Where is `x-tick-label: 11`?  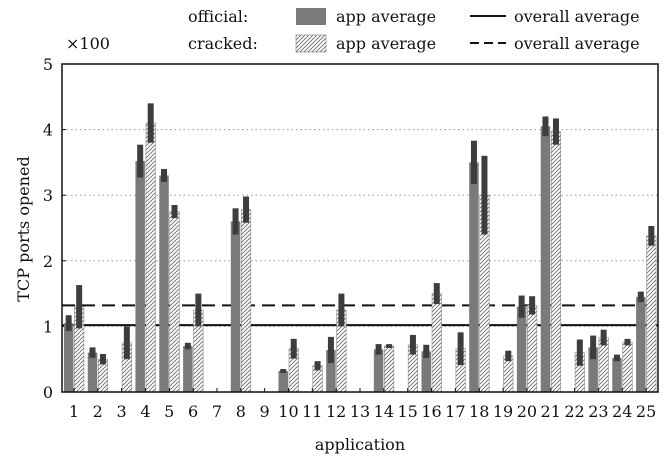
x-tick-label: 11 is located at coordinates (312, 411).